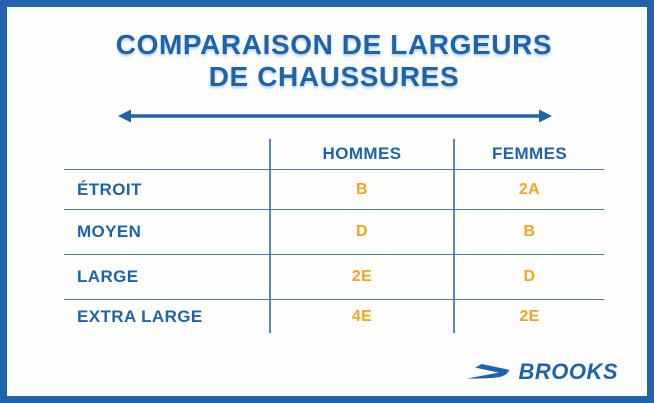 This screenshot has height=403, width=654. What do you see at coordinates (568, 371) in the screenshot?
I see `brooks-wordmark: BROOKS` at bounding box center [568, 371].